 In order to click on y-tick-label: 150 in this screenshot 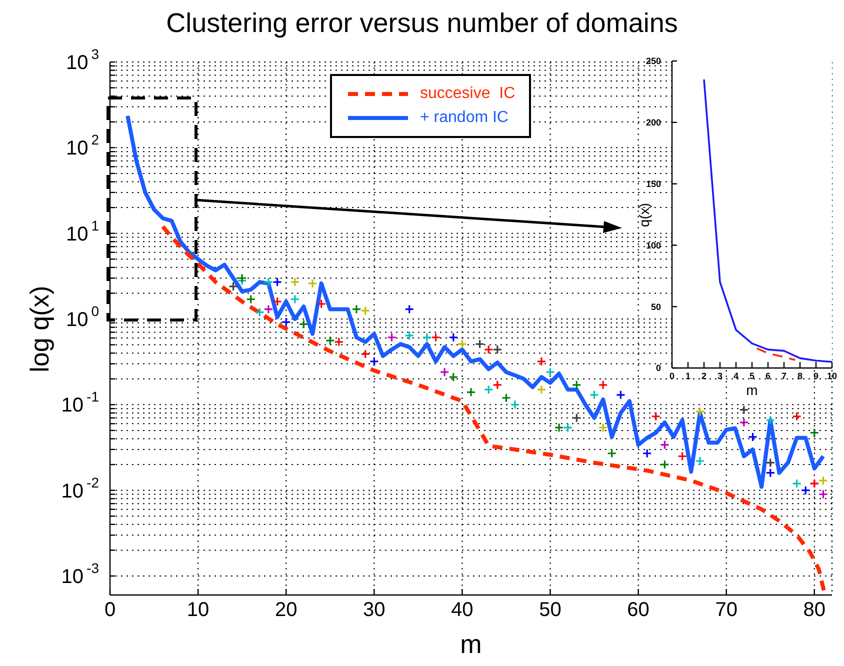, I will do `click(653, 183)`.